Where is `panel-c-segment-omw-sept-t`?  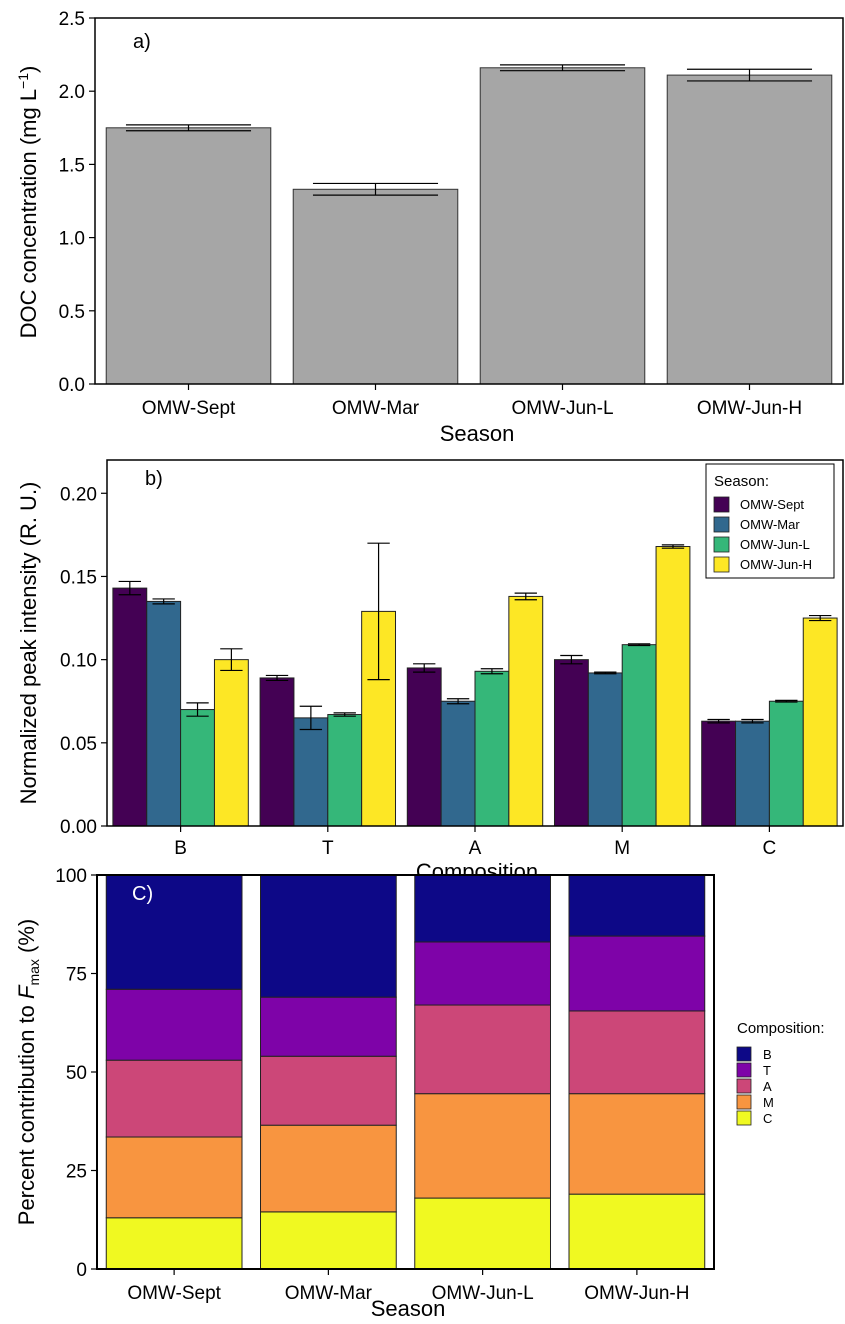
panel-c-segment-omw-sept-t is located at coordinates (174, 1024).